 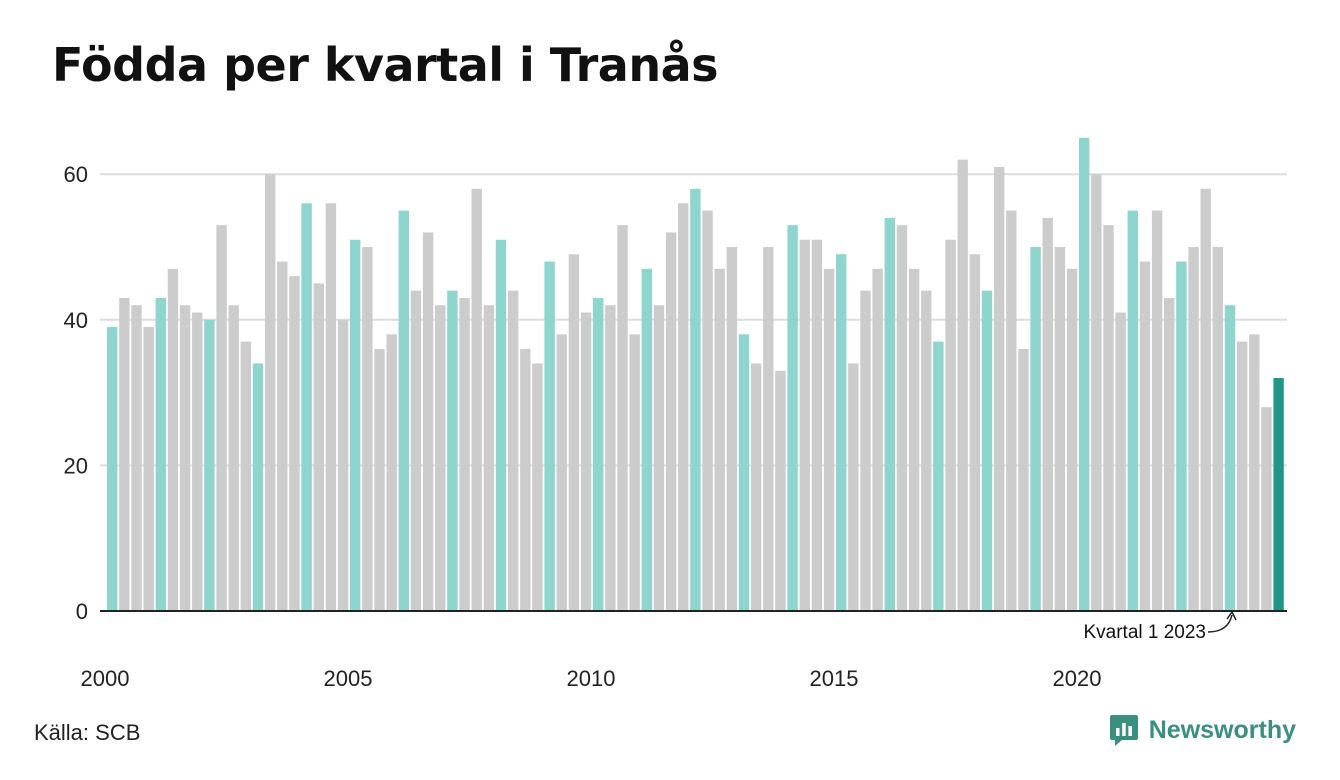 What do you see at coordinates (385, 65) in the screenshot?
I see `chart-title: Födda per kvartal i Tranås` at bounding box center [385, 65].